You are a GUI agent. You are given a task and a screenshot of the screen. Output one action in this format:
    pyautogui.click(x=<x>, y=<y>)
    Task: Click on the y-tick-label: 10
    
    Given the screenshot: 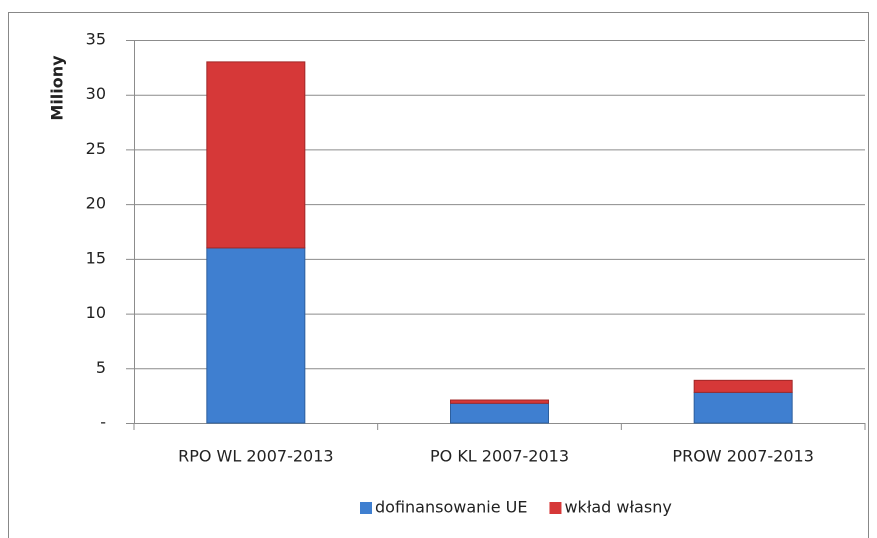 What is the action you would take?
    pyautogui.click(x=96, y=312)
    